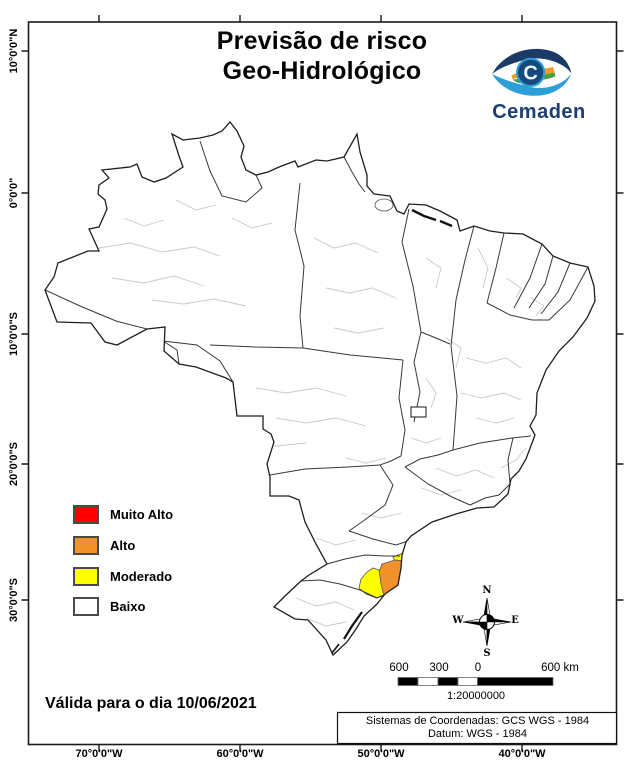 The height and width of the screenshot is (768, 642). Describe the element at coordinates (14, 334) in the screenshot. I see `lat-label-10s: 10°0'0"S` at that location.